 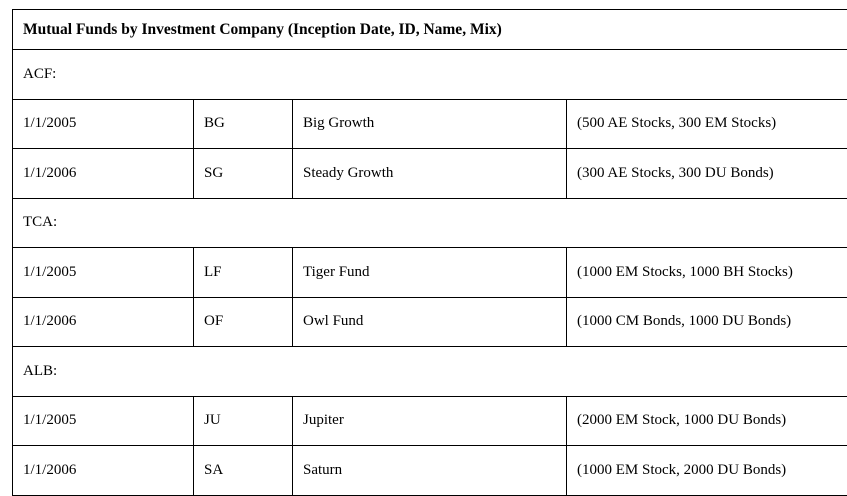 I want to click on fund-name: Jupiter, so click(x=429, y=420).